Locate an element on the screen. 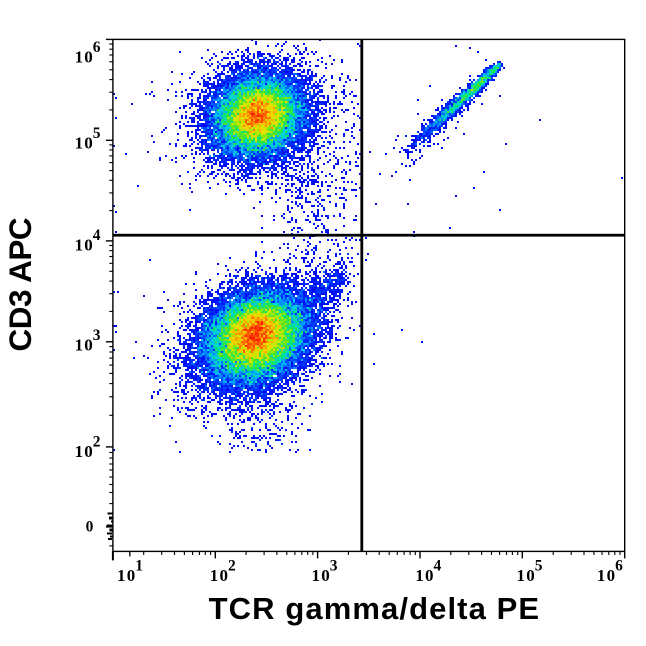  svg-text: 1 is located at coordinates (139, 565).